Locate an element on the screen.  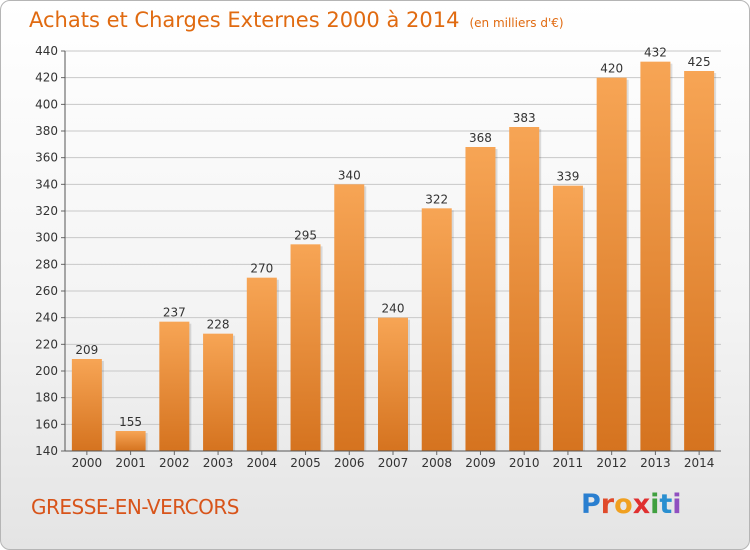
x-tick-label: 2009 is located at coordinates (480, 463).